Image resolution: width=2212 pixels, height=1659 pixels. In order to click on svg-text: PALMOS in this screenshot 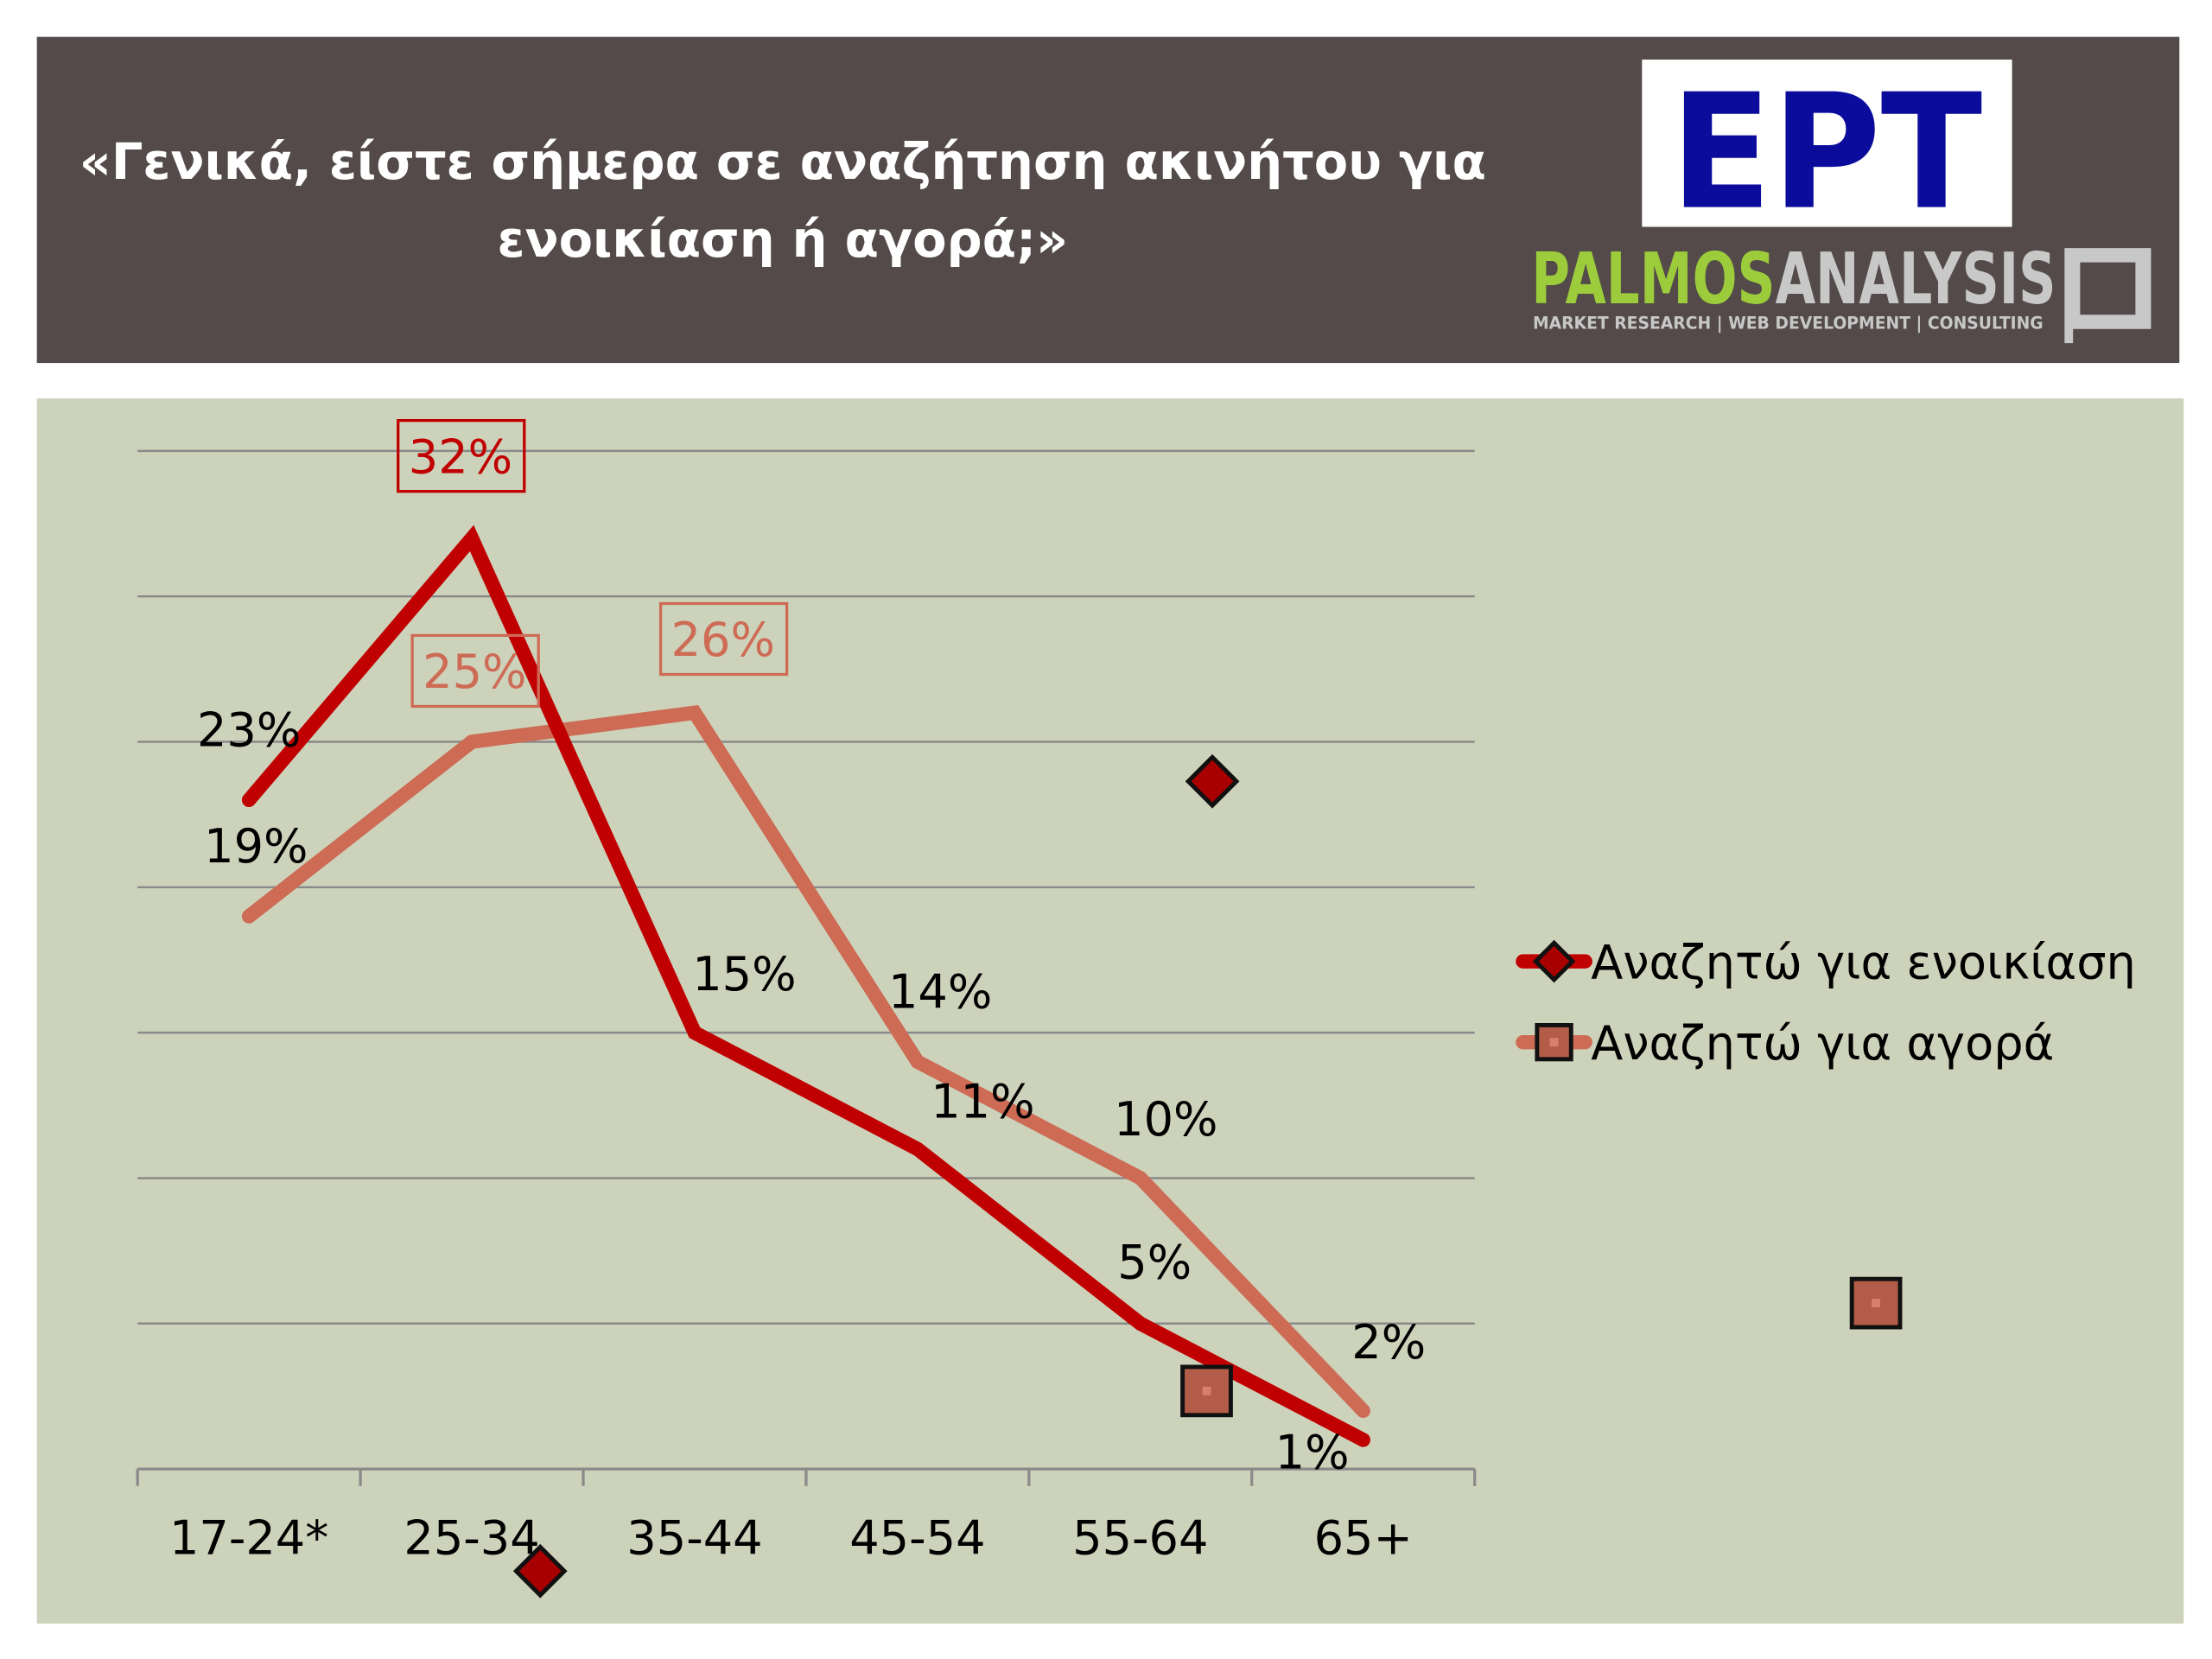, I will do `click(1653, 279)`.